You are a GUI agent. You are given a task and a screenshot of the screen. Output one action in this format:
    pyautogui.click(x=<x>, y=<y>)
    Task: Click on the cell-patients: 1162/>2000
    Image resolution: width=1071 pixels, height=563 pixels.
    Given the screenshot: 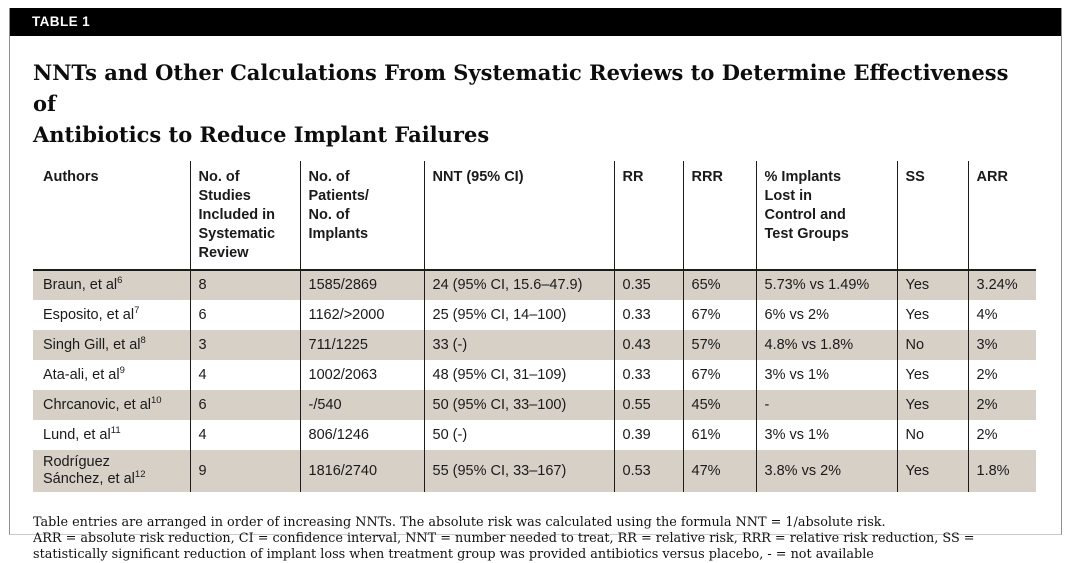 What is the action you would take?
    pyautogui.click(x=361, y=315)
    